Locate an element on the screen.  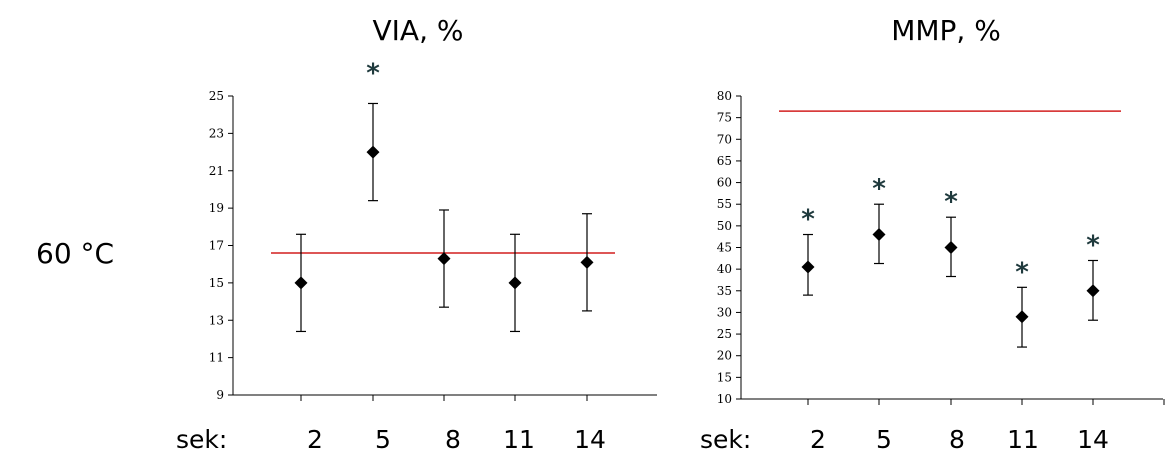
mmp-x-category-label: 11 is located at coordinates (1023, 439).